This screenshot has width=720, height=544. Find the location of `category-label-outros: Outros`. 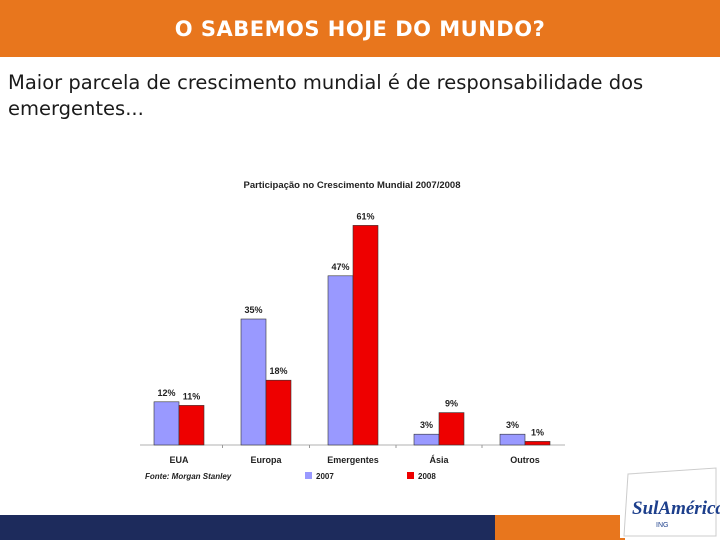

category-label-outros: Outros is located at coordinates (525, 460).